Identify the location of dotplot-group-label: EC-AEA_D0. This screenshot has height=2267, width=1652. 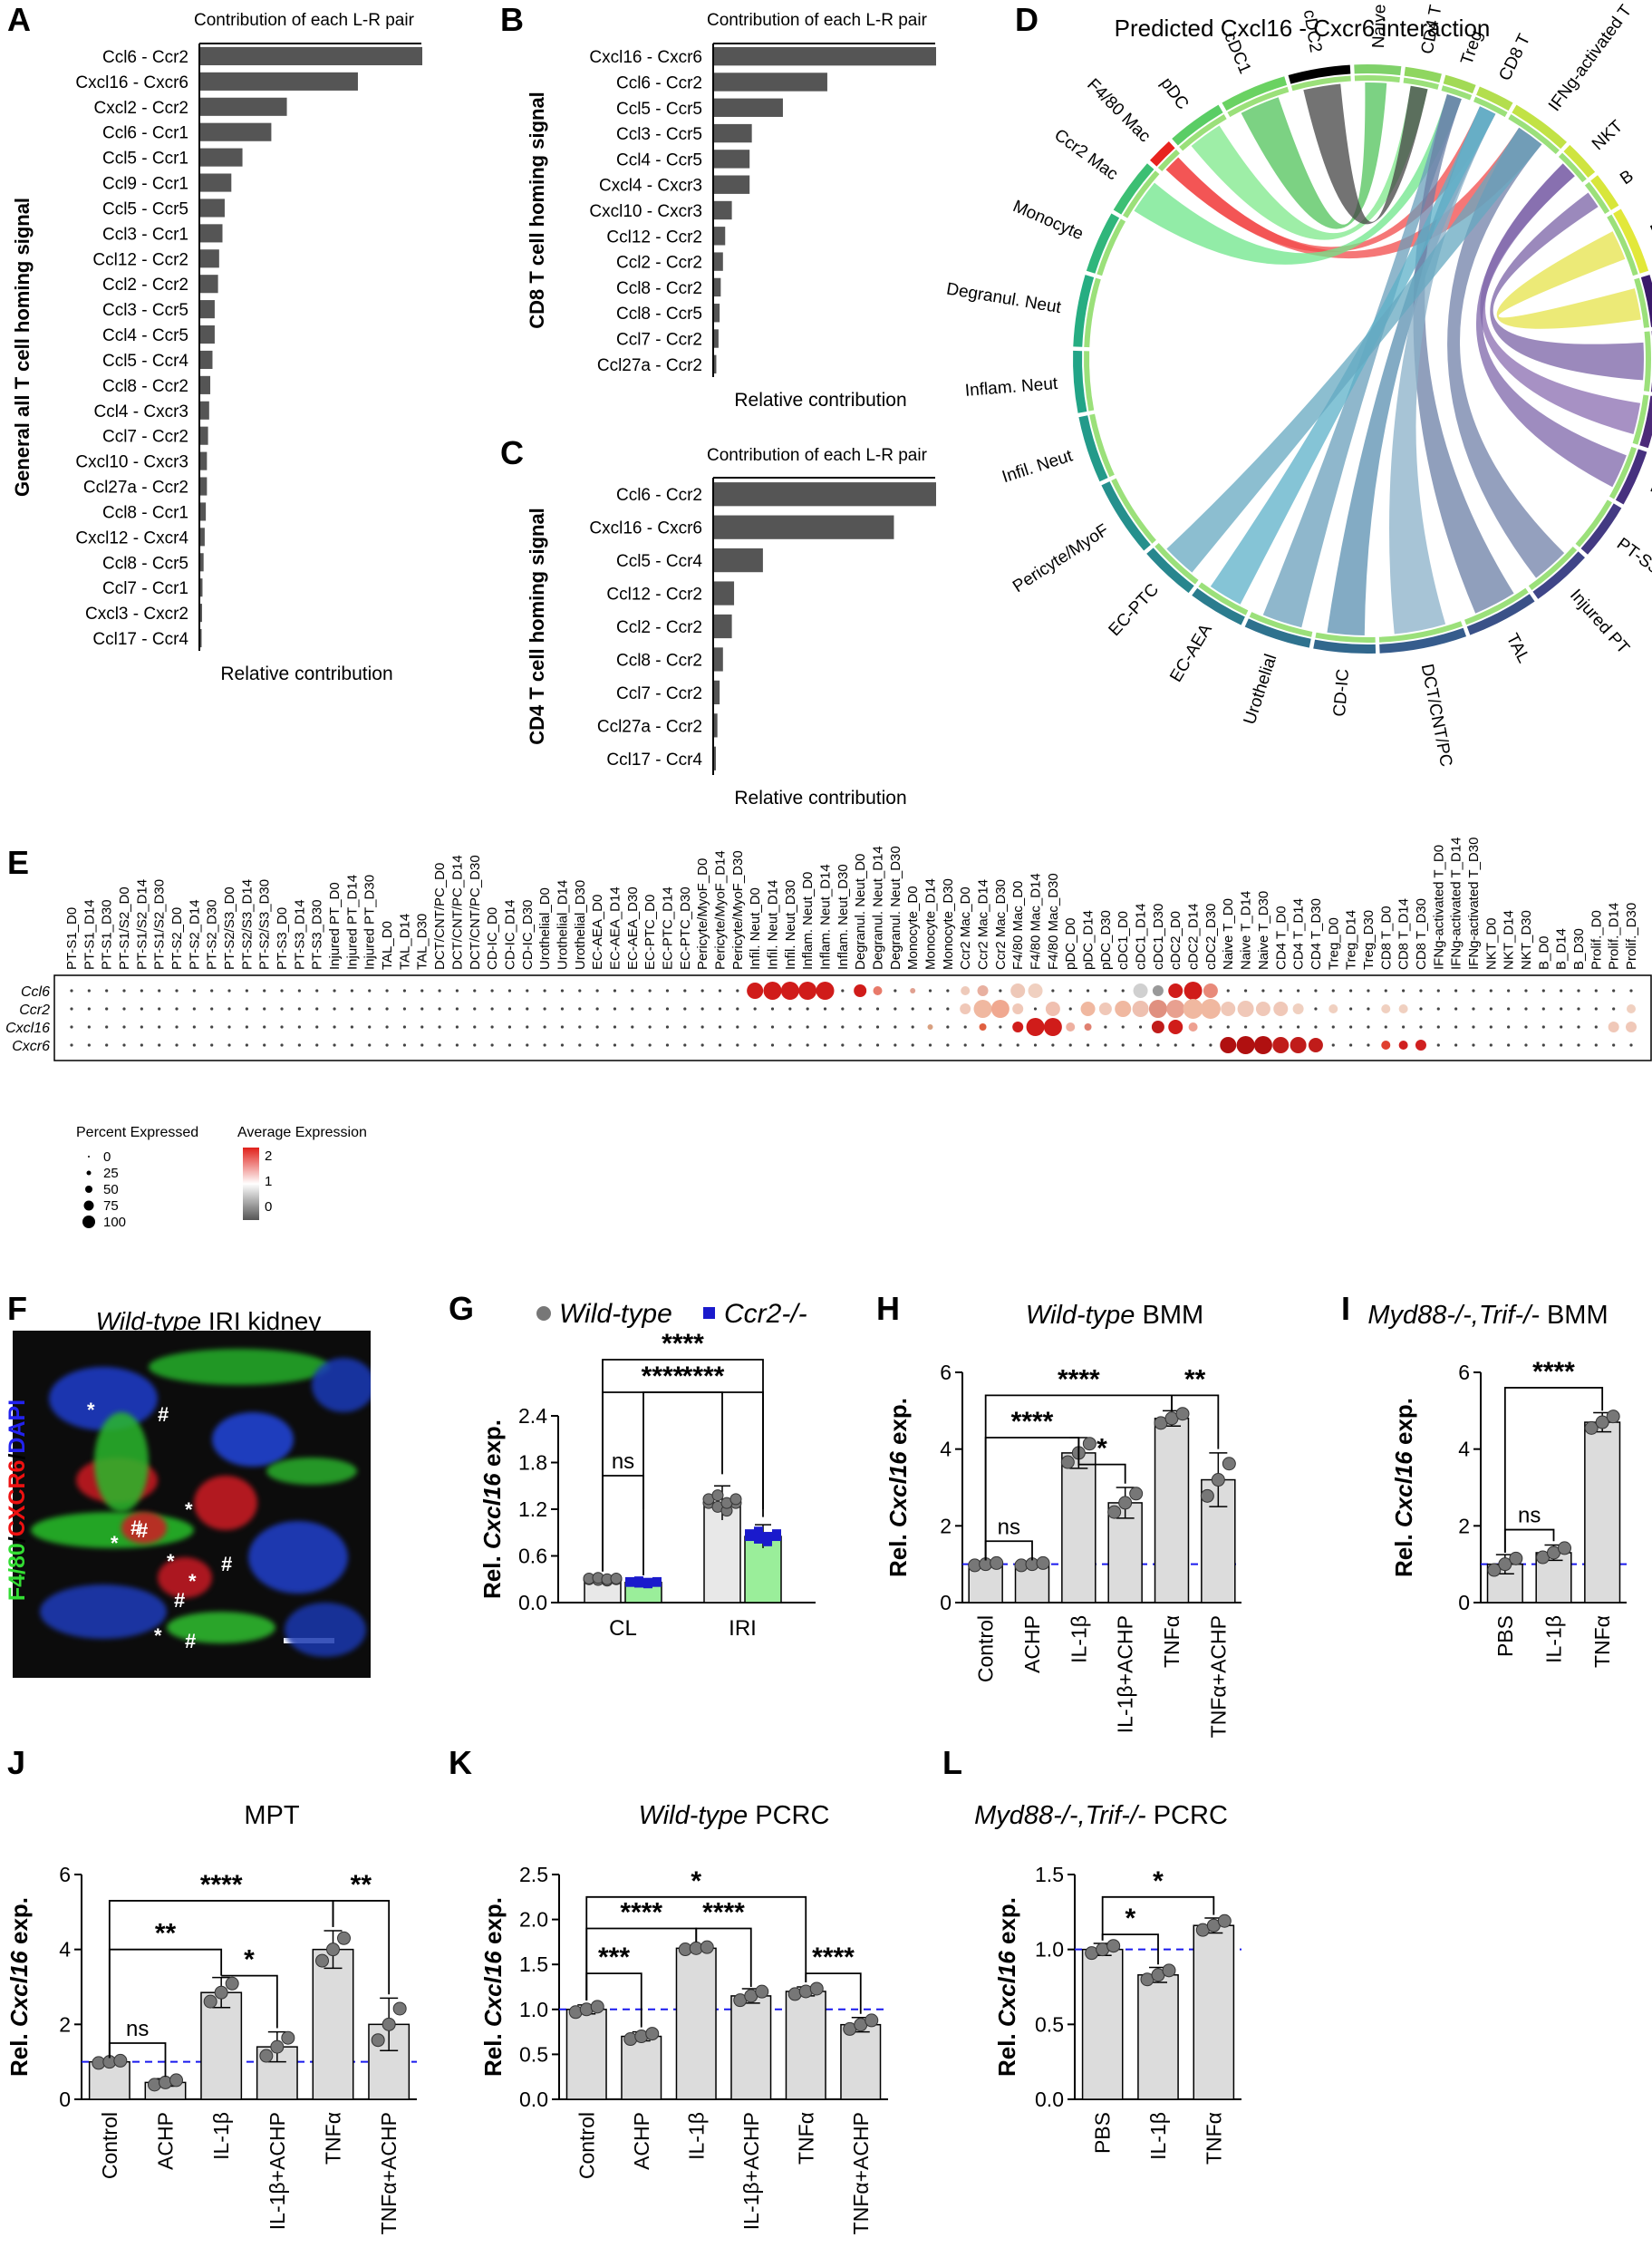
(597, 933).